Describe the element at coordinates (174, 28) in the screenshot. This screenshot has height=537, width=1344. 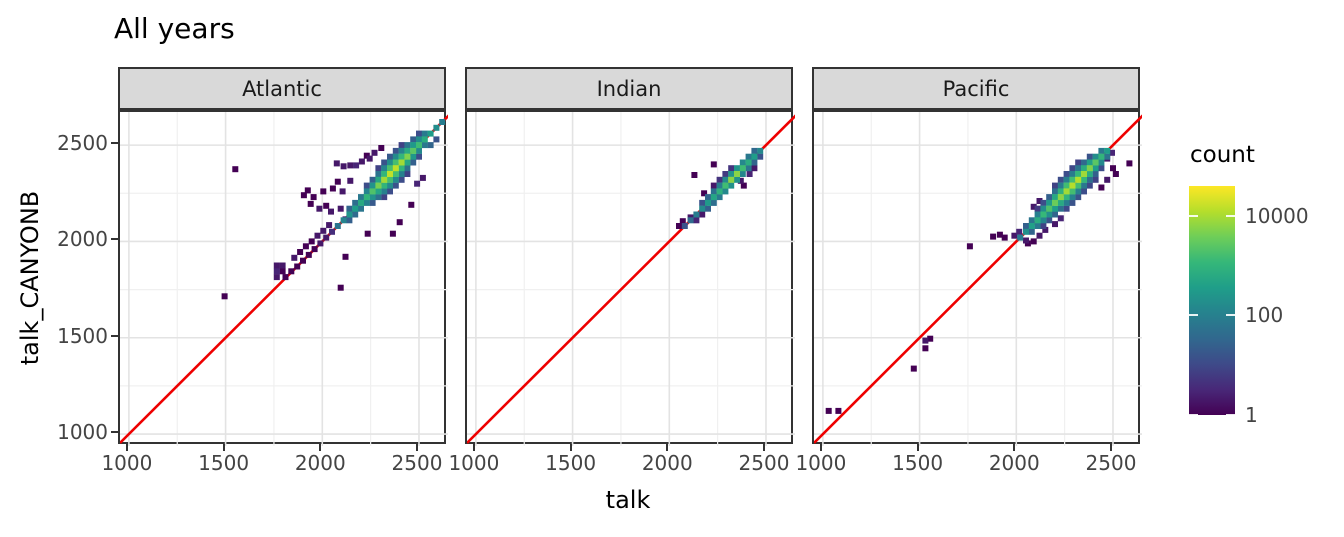
I see `plot-title: All years` at that location.